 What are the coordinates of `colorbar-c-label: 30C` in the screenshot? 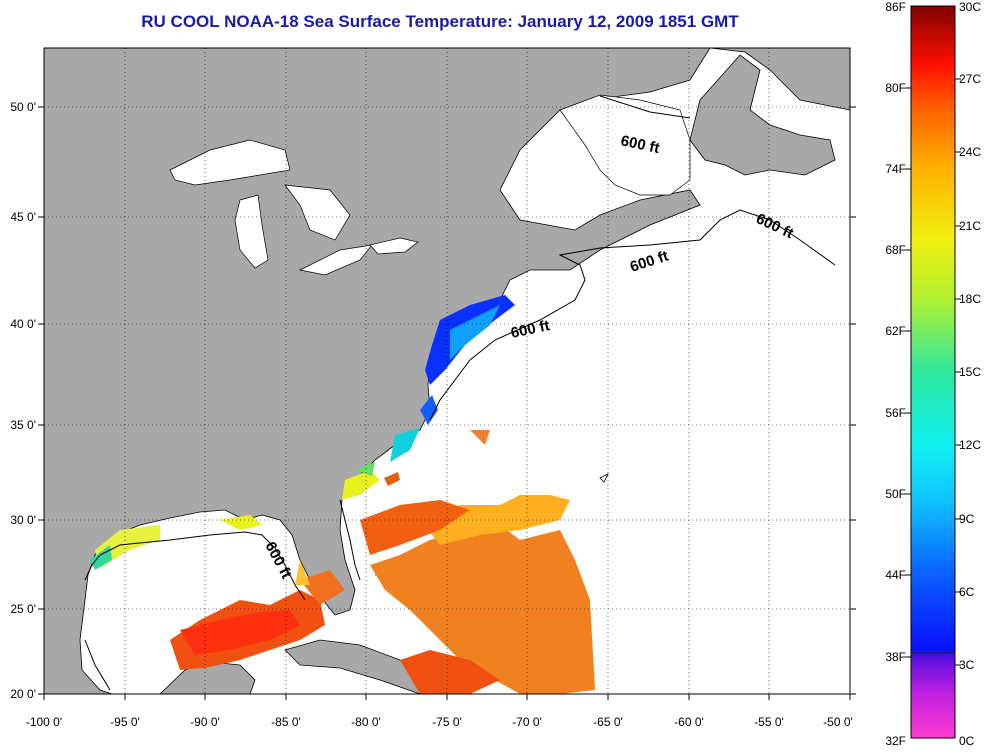 It's located at (970, 7).